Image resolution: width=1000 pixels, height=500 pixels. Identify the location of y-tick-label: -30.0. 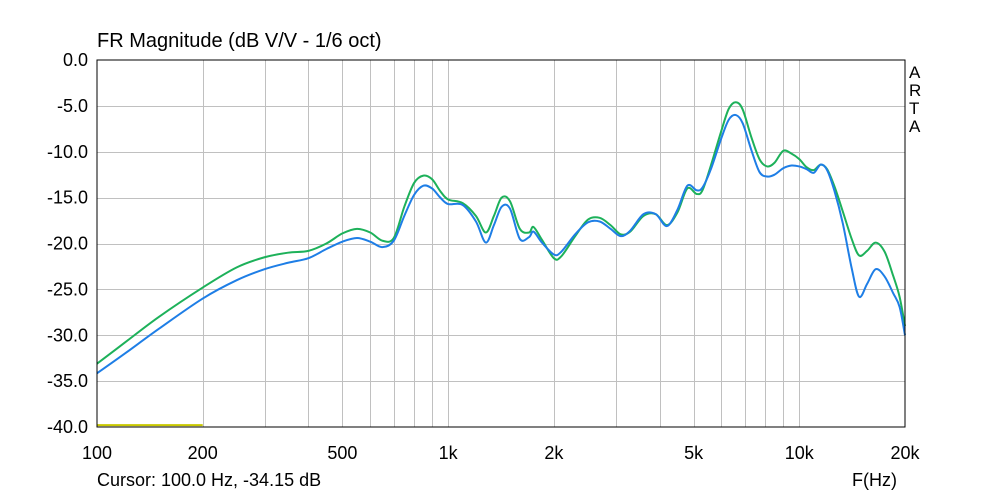
(67, 335).